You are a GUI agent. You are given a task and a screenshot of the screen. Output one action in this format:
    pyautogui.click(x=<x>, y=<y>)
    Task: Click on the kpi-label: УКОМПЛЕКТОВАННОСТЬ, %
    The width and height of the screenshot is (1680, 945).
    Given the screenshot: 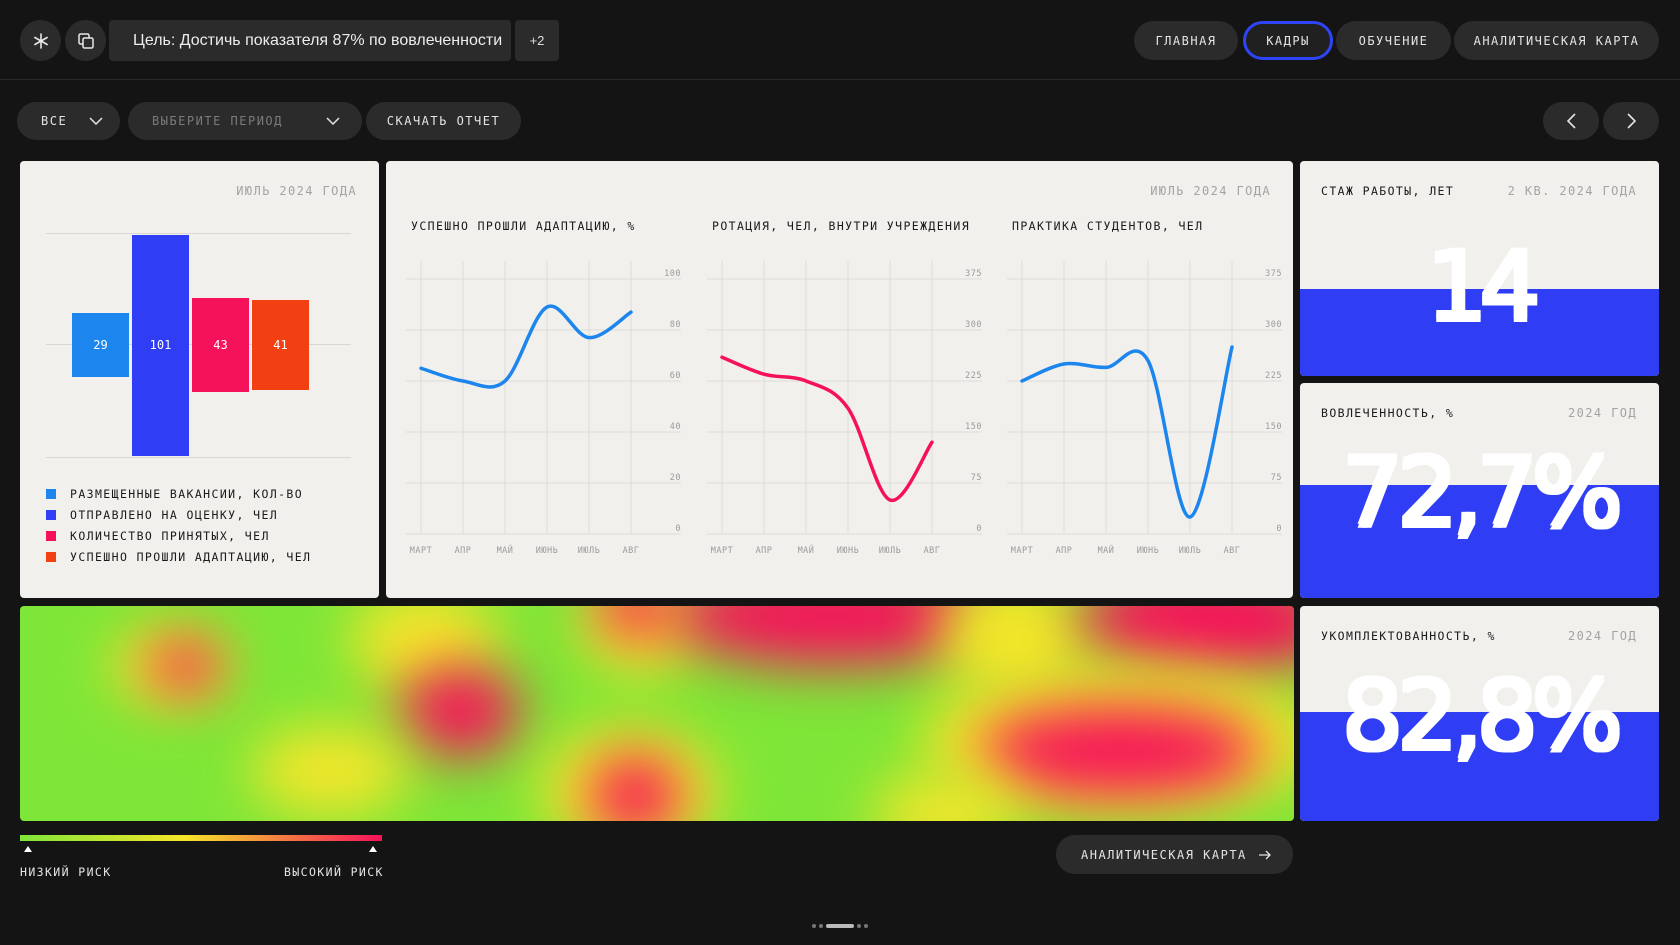 What is the action you would take?
    pyautogui.click(x=1408, y=636)
    